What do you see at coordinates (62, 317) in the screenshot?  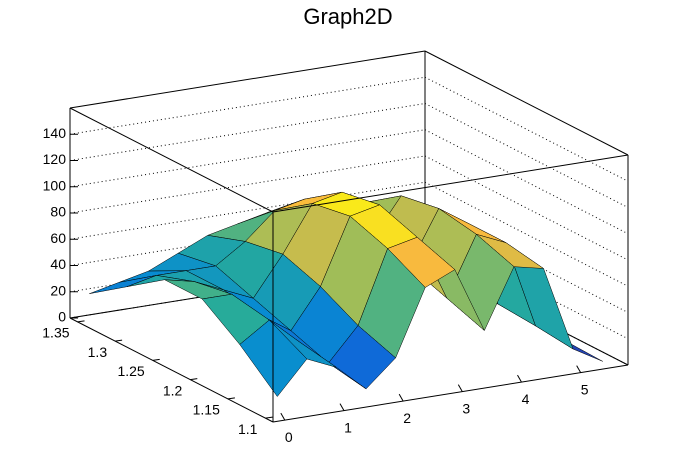 I see `z-tick-label: 0` at bounding box center [62, 317].